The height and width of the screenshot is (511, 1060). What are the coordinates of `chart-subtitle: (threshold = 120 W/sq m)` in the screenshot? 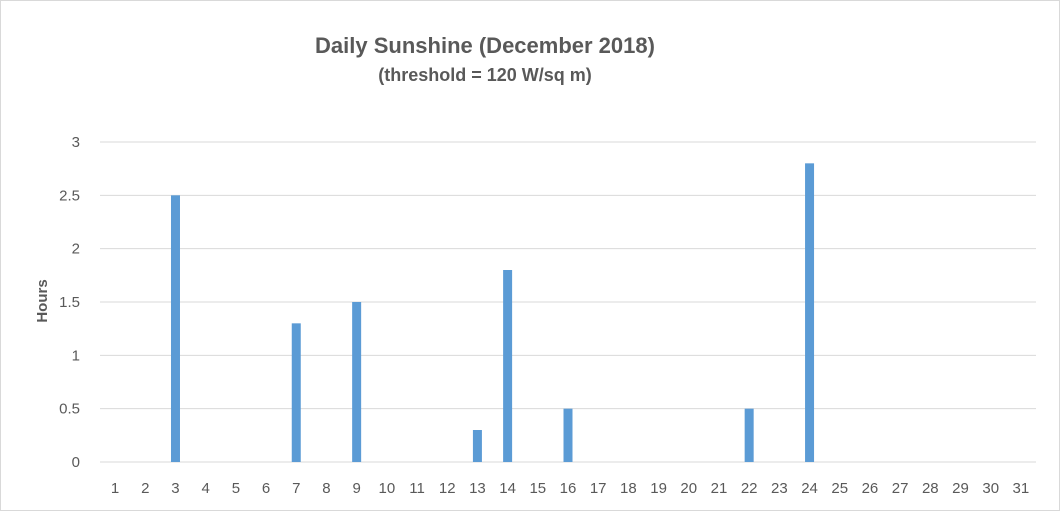 It's located at (485, 75).